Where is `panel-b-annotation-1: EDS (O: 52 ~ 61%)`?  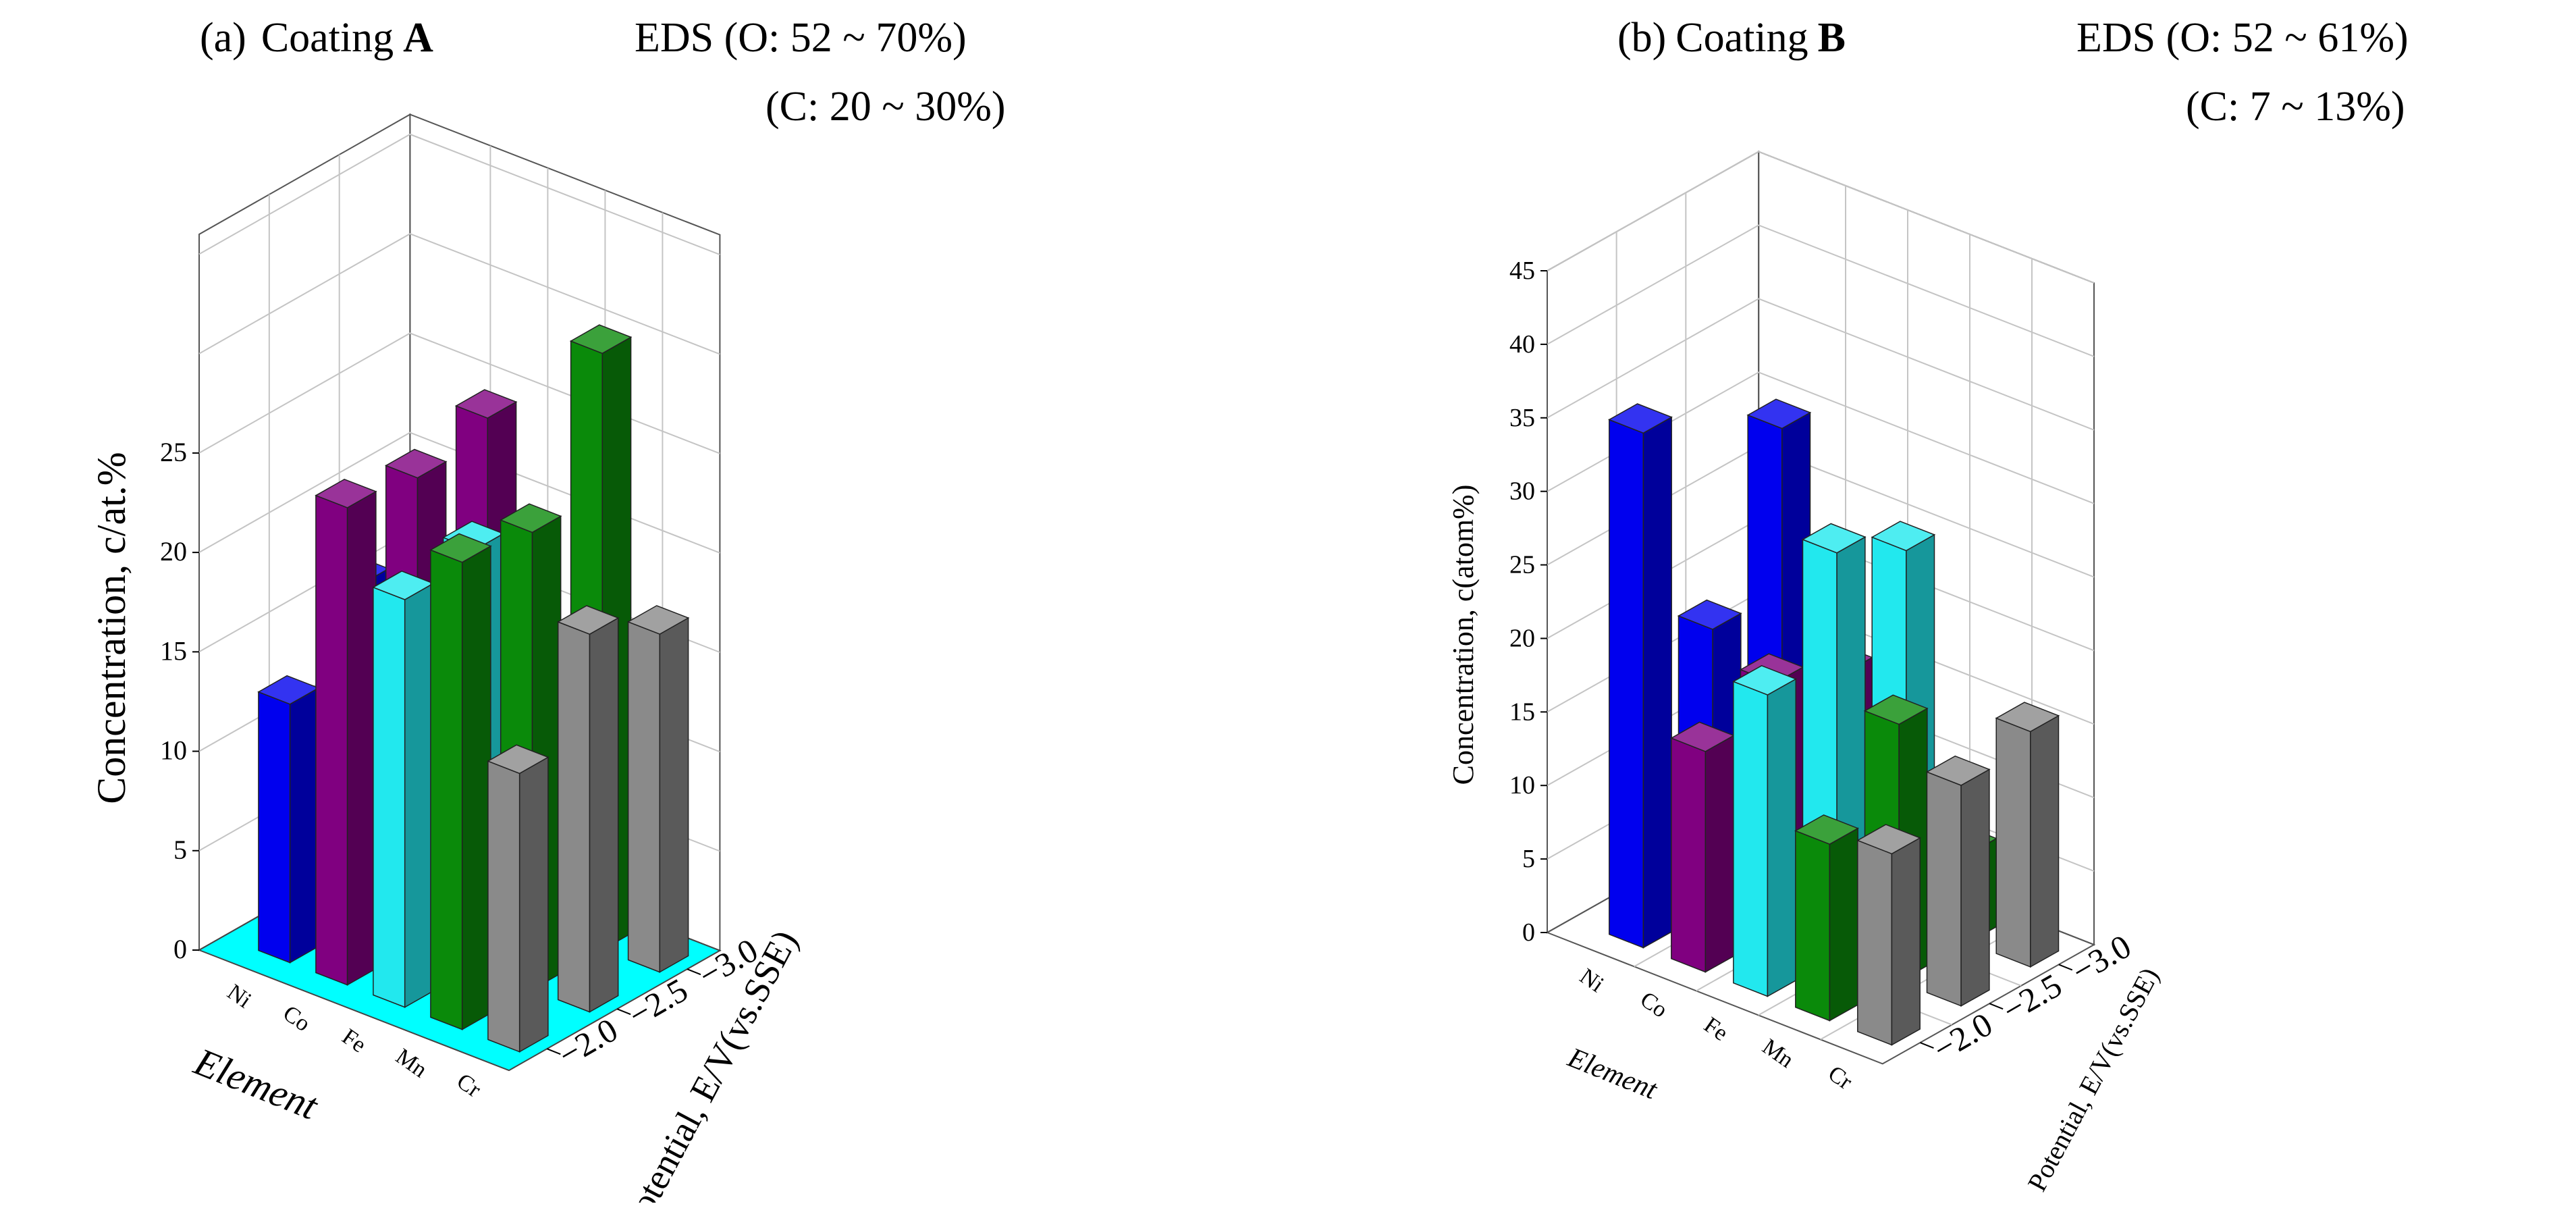 panel-b-annotation-1: EDS (O: 52 ~ 61%) is located at coordinates (2242, 38).